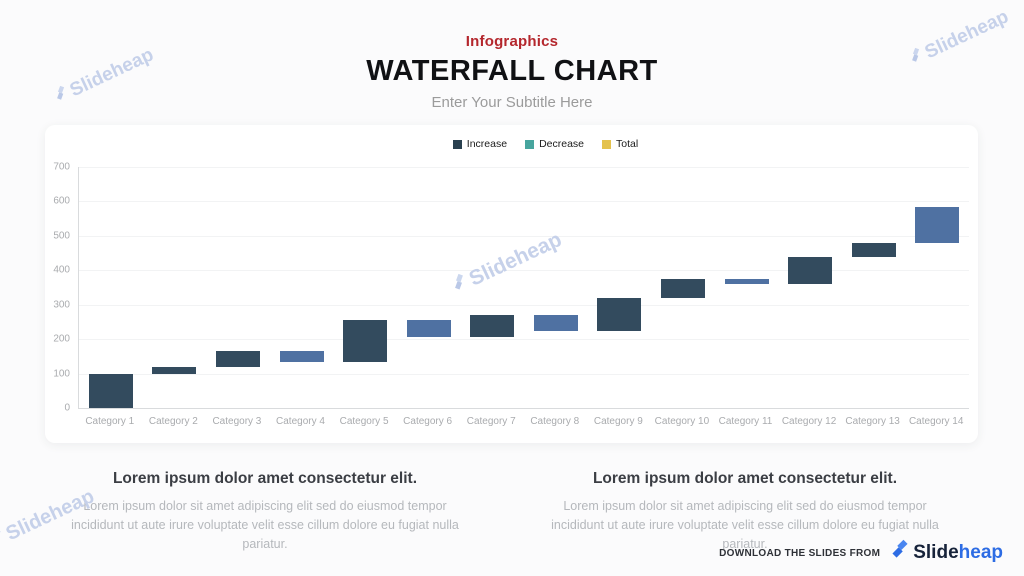  Describe the element at coordinates (237, 421) in the screenshot. I see `x-axis-label: Category 3` at that location.